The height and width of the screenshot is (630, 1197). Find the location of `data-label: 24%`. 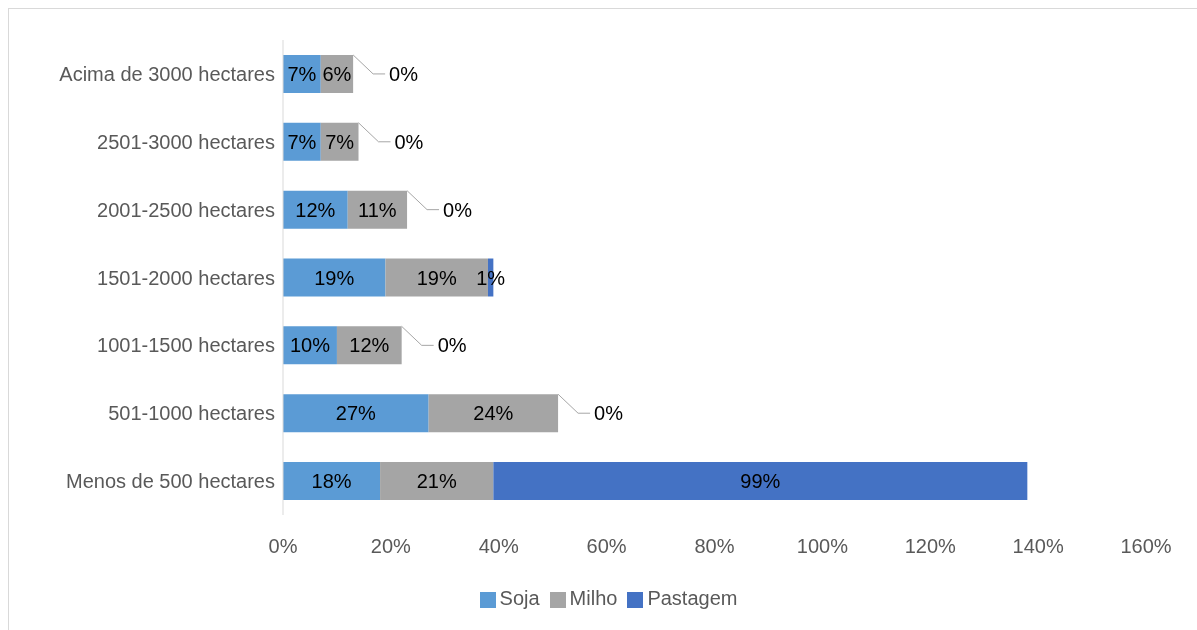

data-label: 24% is located at coordinates (493, 413).